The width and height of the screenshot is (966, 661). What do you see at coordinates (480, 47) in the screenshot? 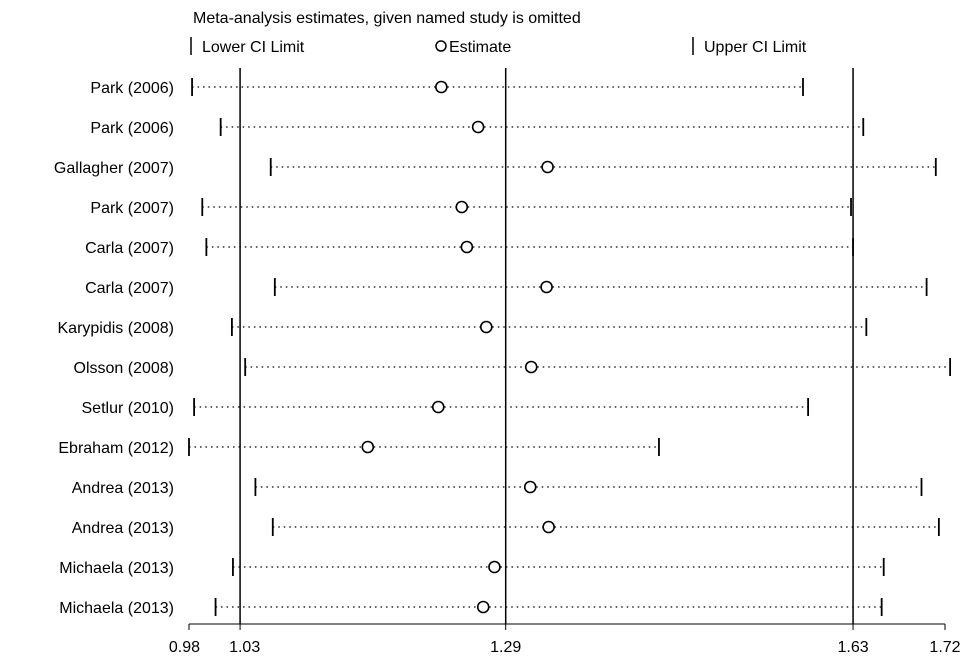
I see `legend-estimate-label: Estimate` at bounding box center [480, 47].